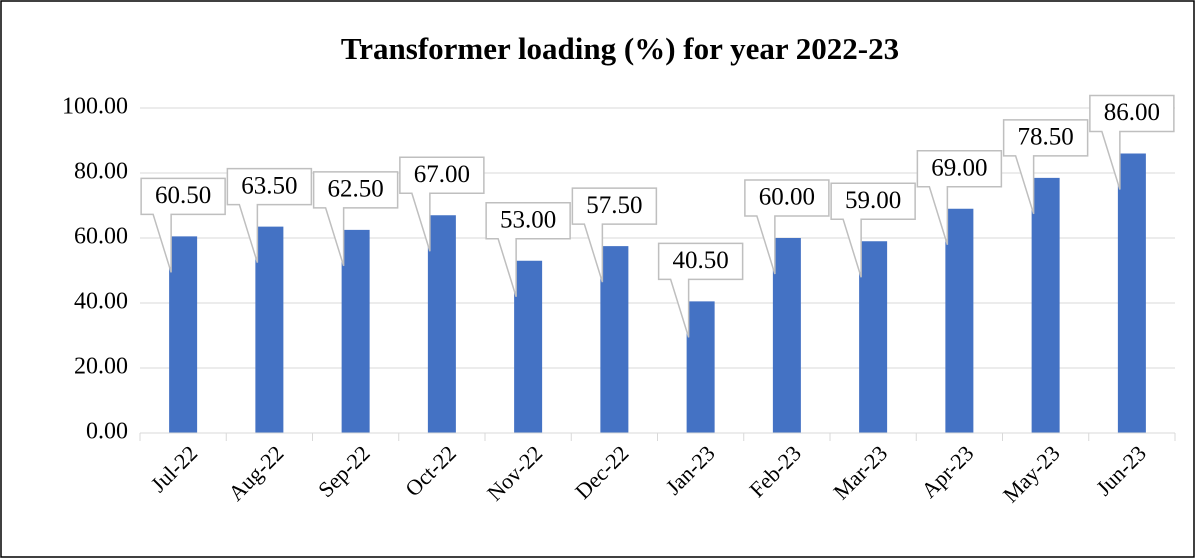 This screenshot has width=1195, height=558. I want to click on data-label: 86.00, so click(1132, 112).